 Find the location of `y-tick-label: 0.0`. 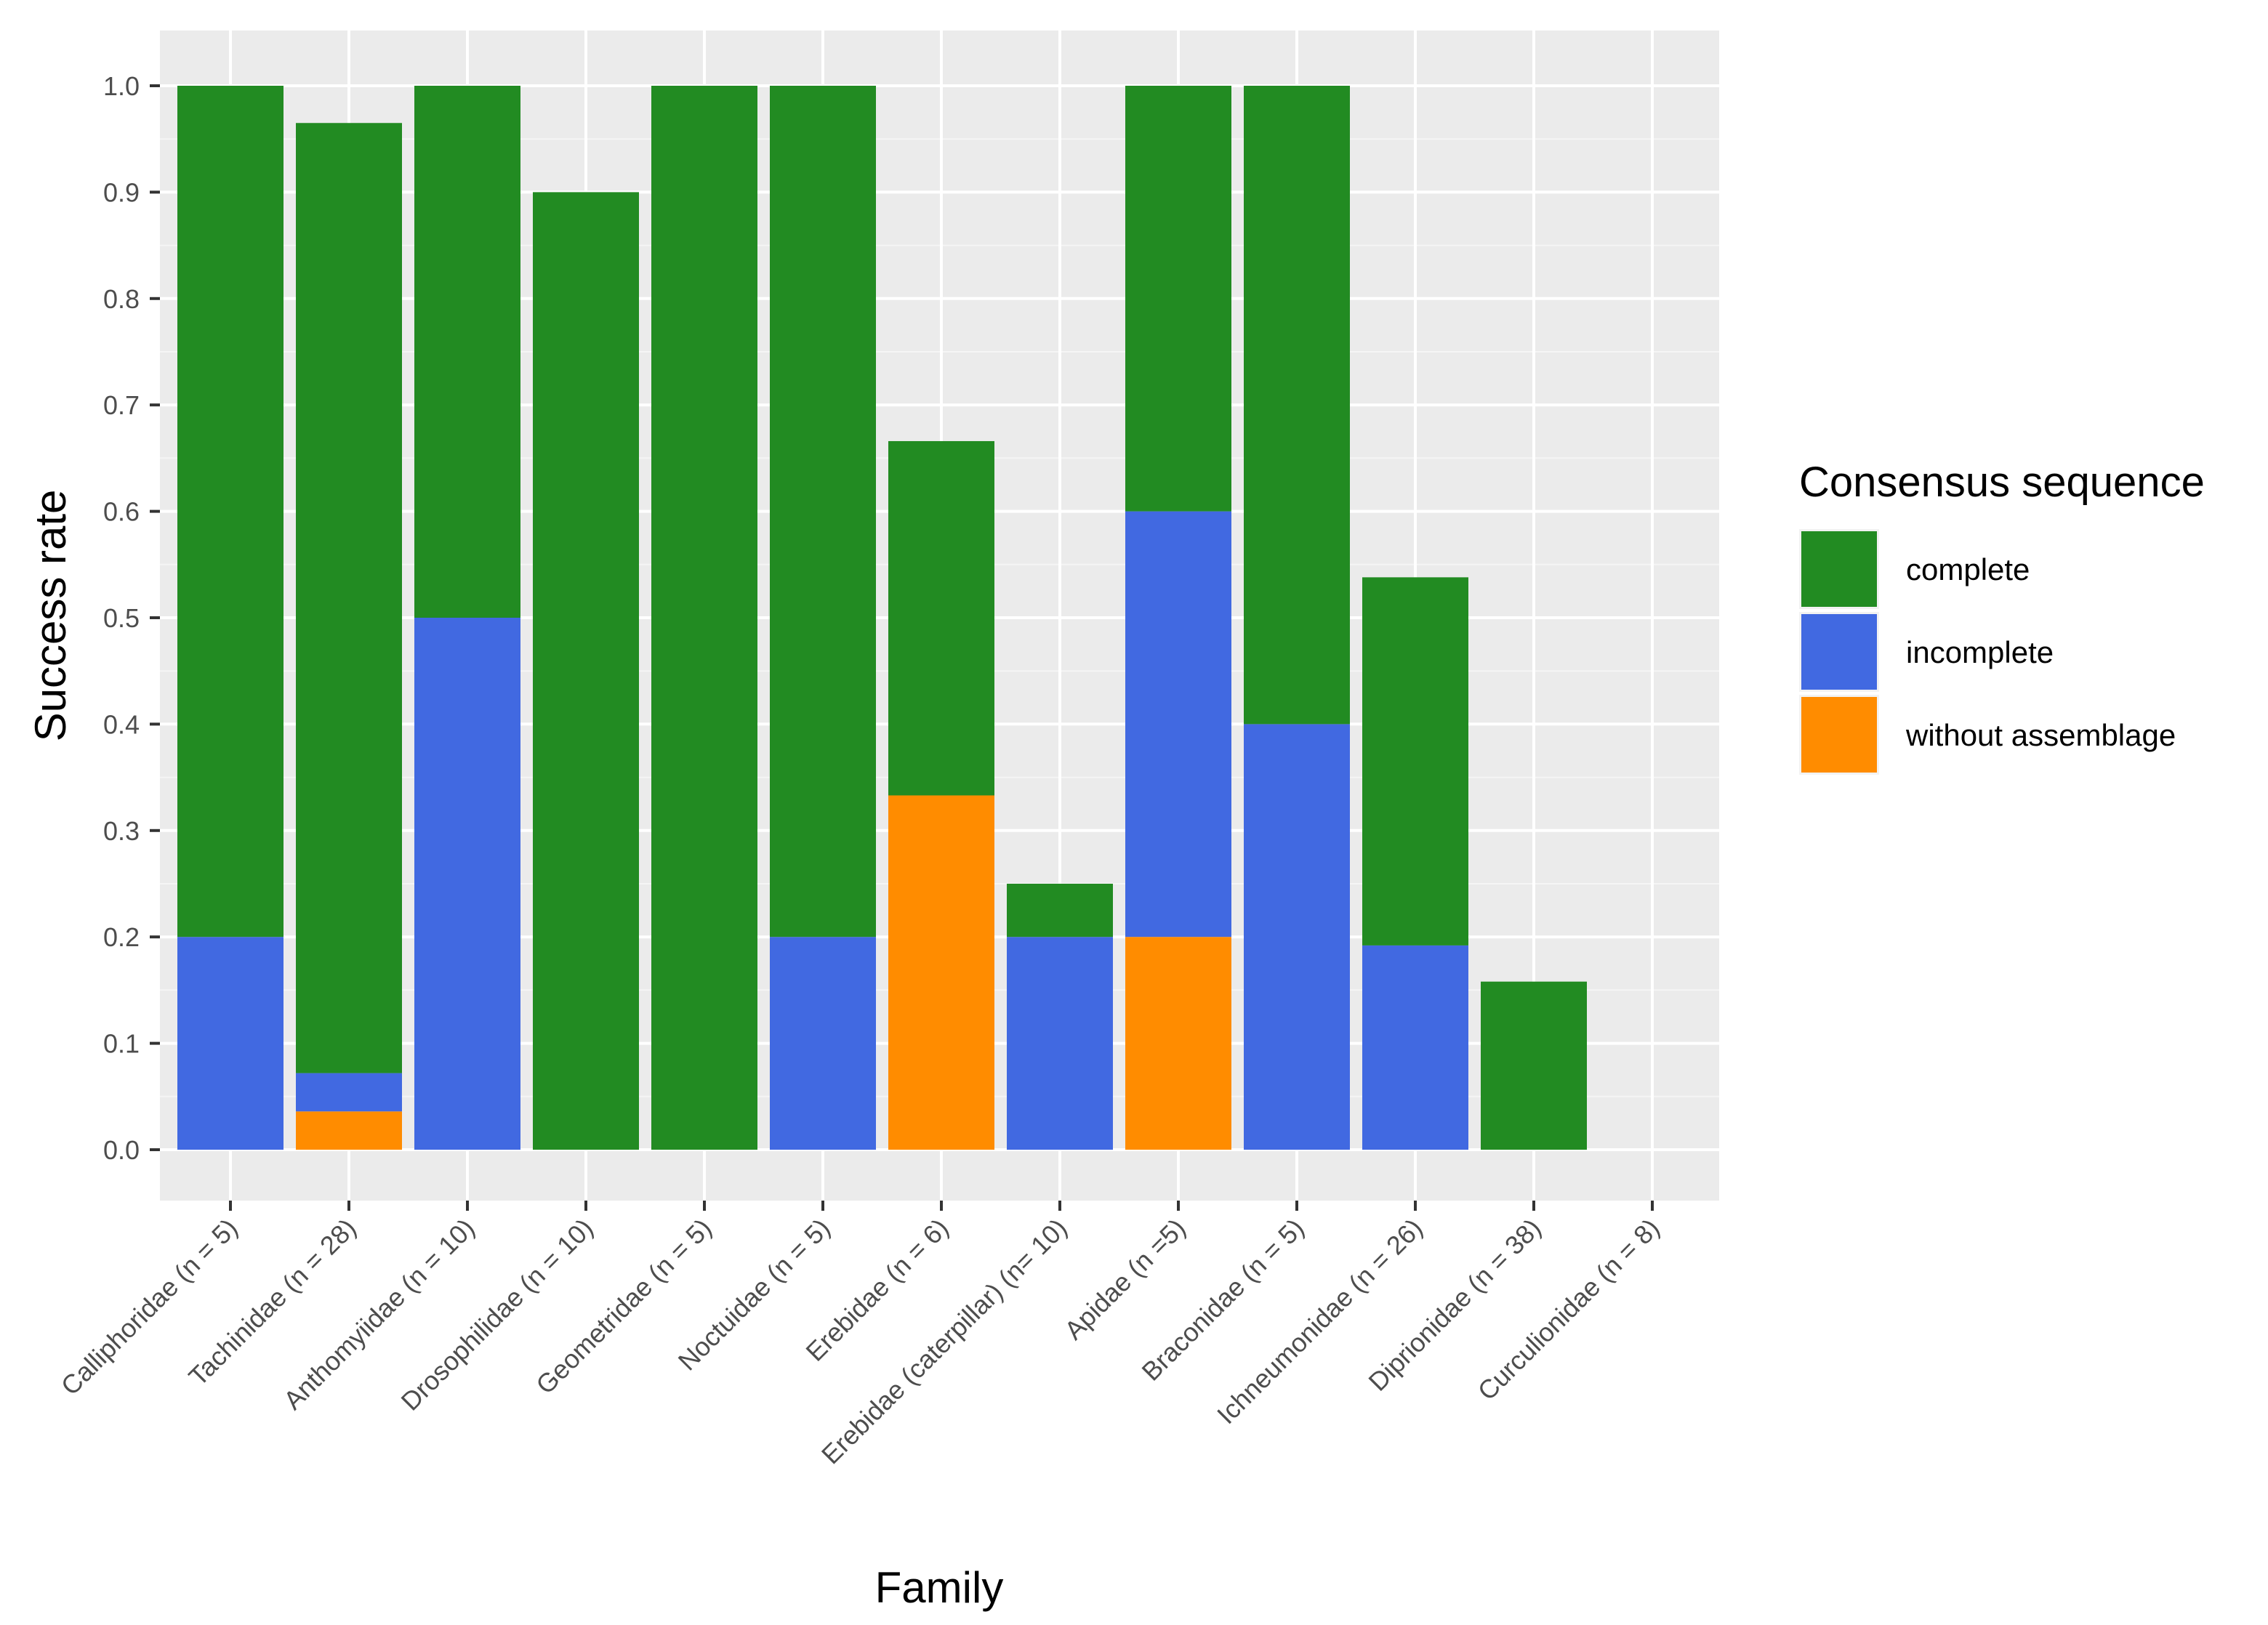

y-tick-label: 0.0 is located at coordinates (121, 1150).